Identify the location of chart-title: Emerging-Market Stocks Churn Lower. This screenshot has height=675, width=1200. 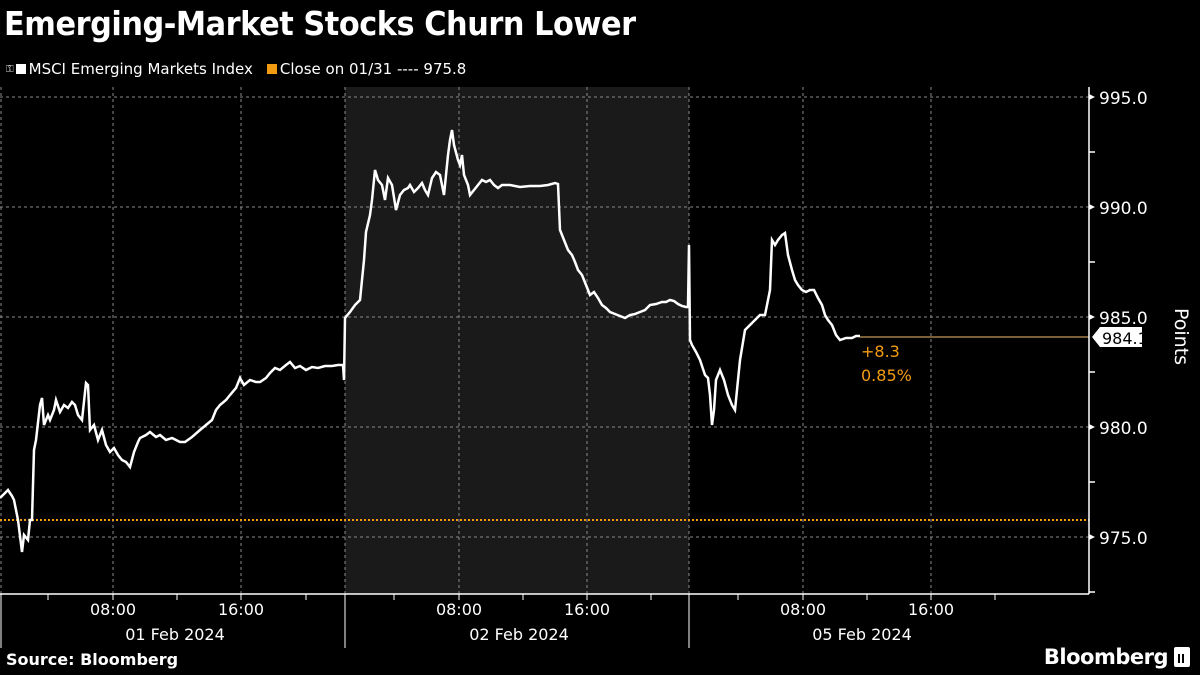
(320, 23).